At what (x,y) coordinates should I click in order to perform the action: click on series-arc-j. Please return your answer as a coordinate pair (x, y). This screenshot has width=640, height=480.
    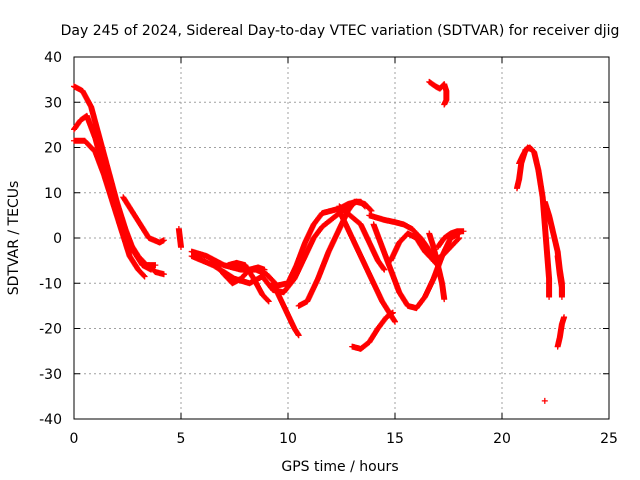
    Looking at the image, I should click on (248, 282).